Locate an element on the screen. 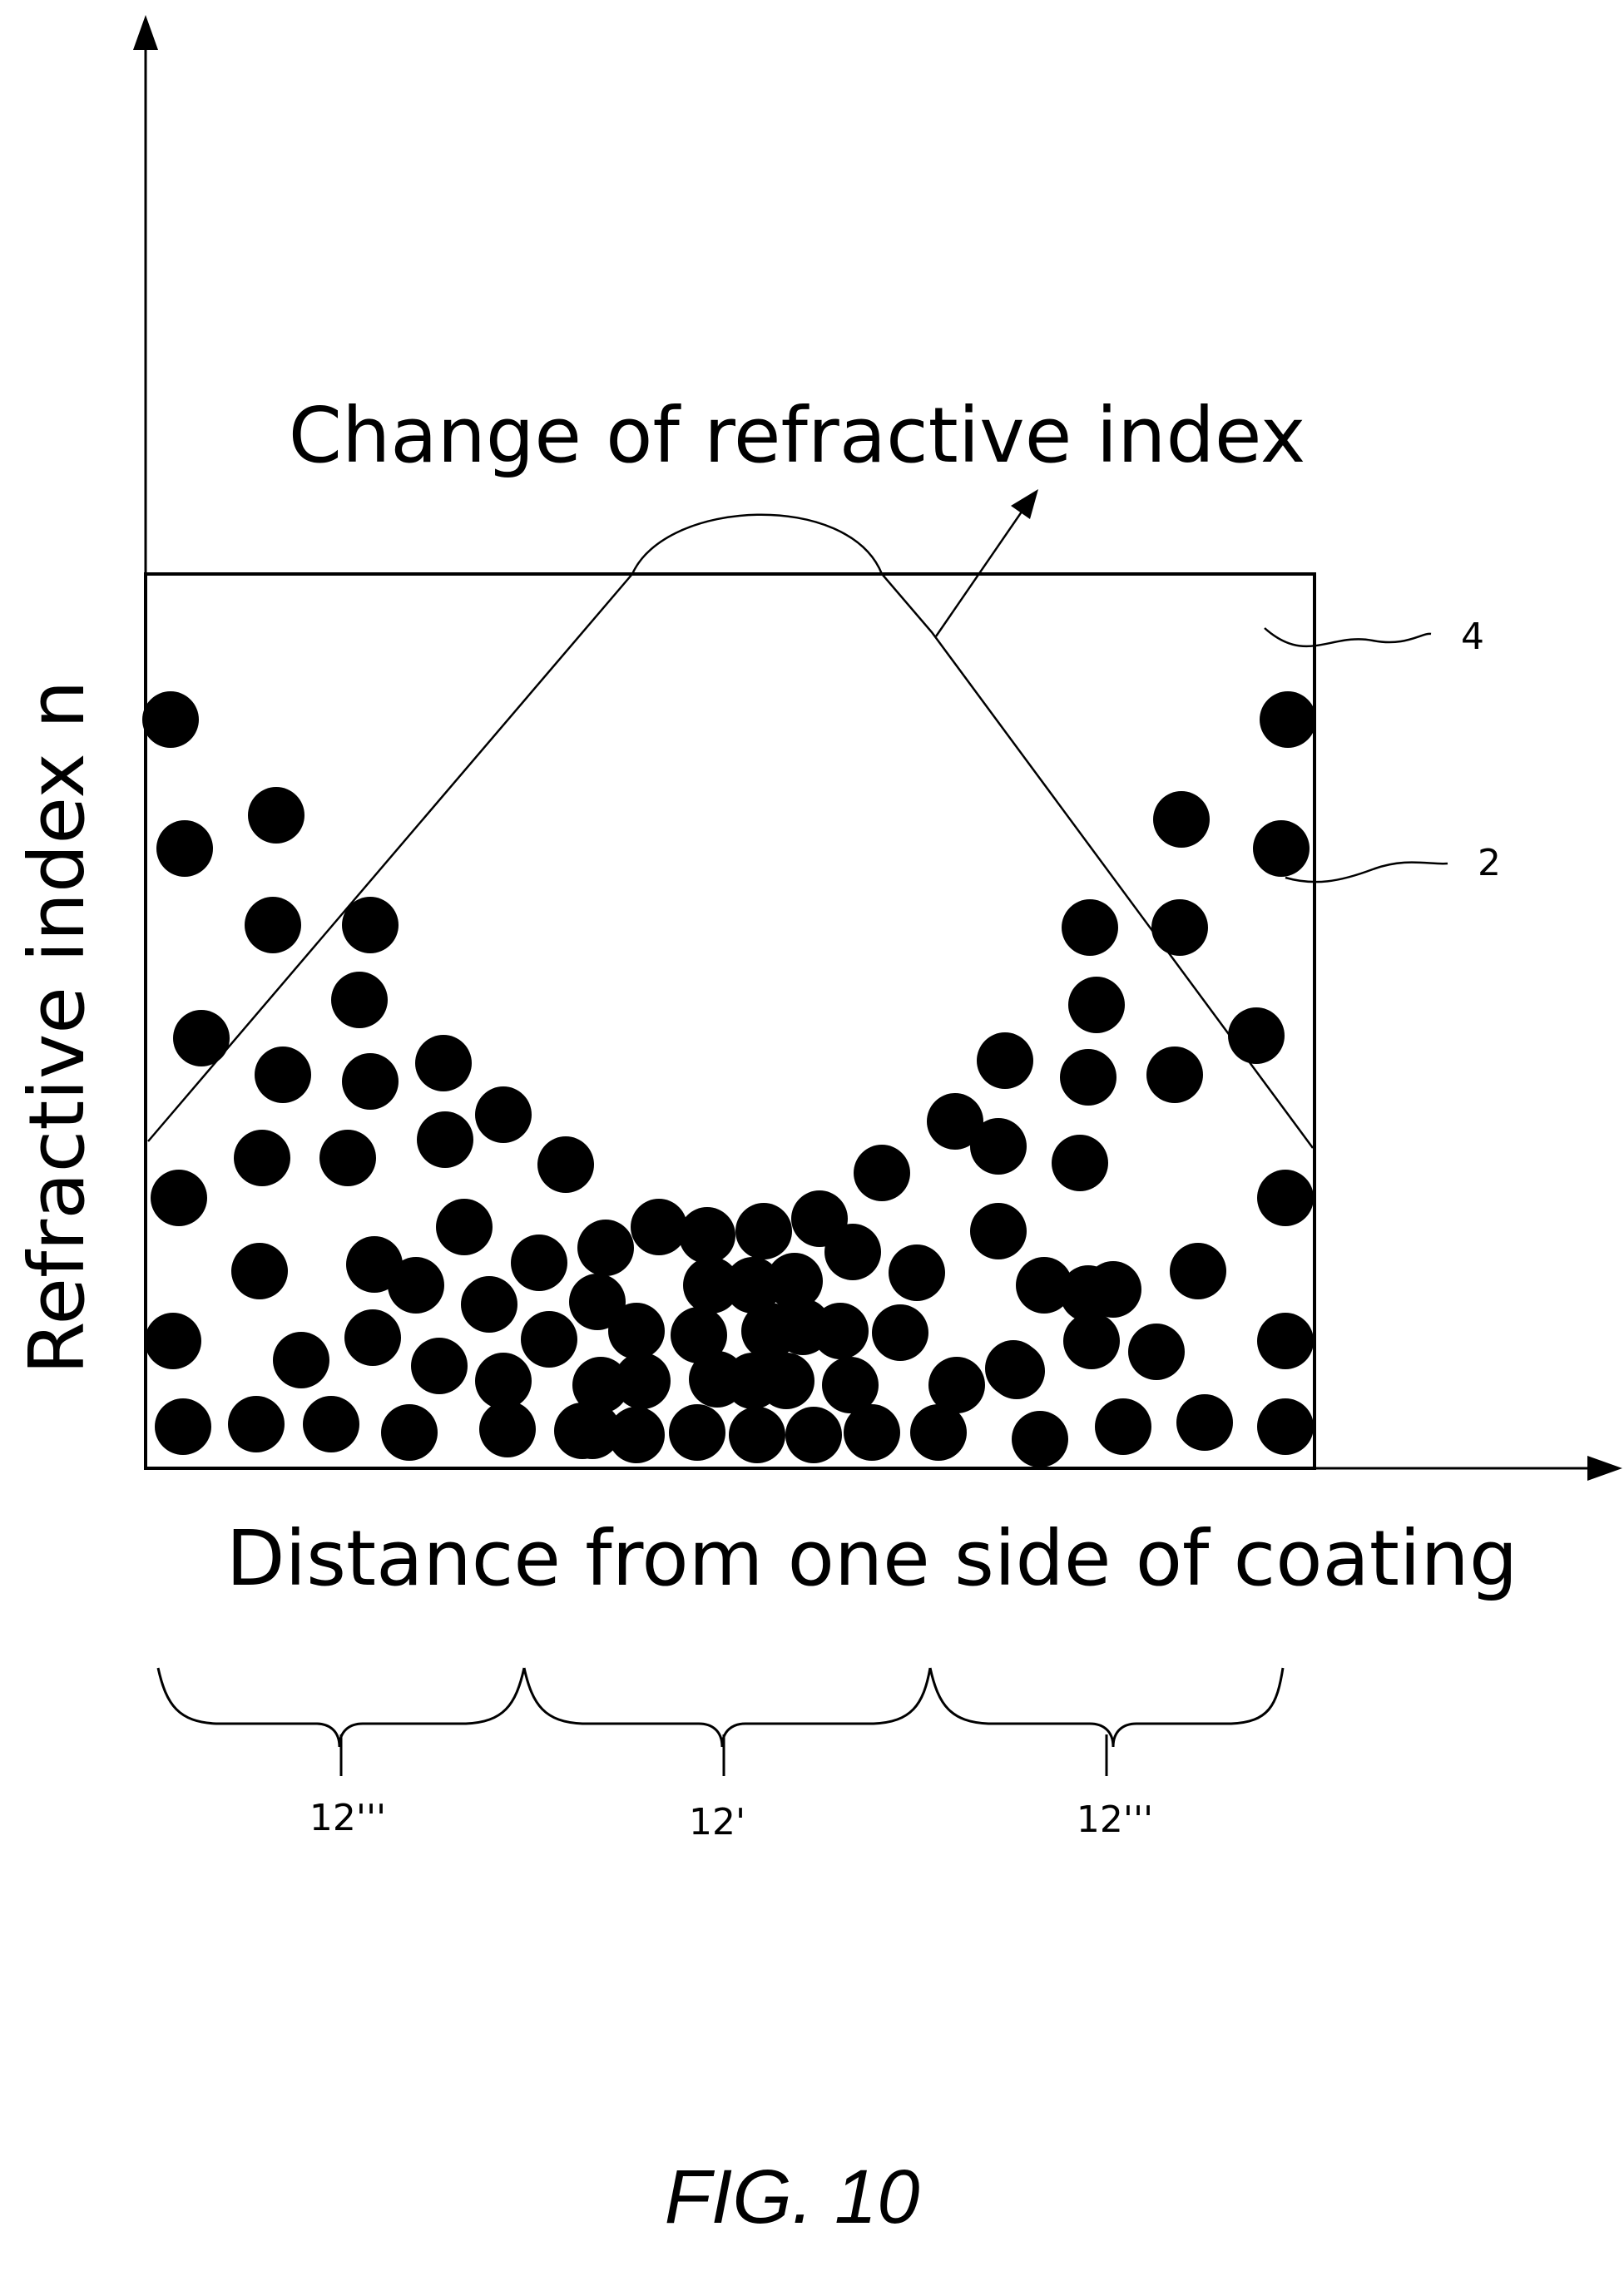 The height and width of the screenshot is (2286, 1624). y-axis-arrowhead is located at coordinates (145, 32).